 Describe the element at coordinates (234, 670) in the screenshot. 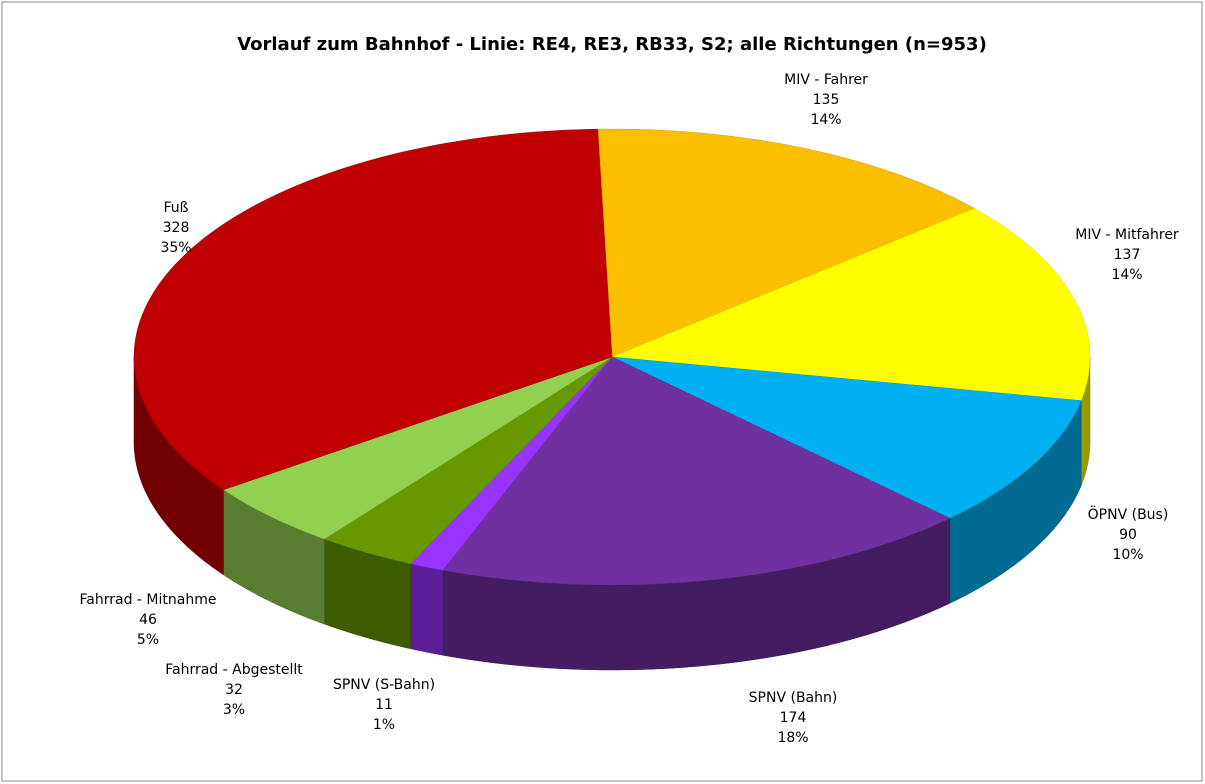

I see `data-label-name: Fahrrad - Abgestellt` at that location.